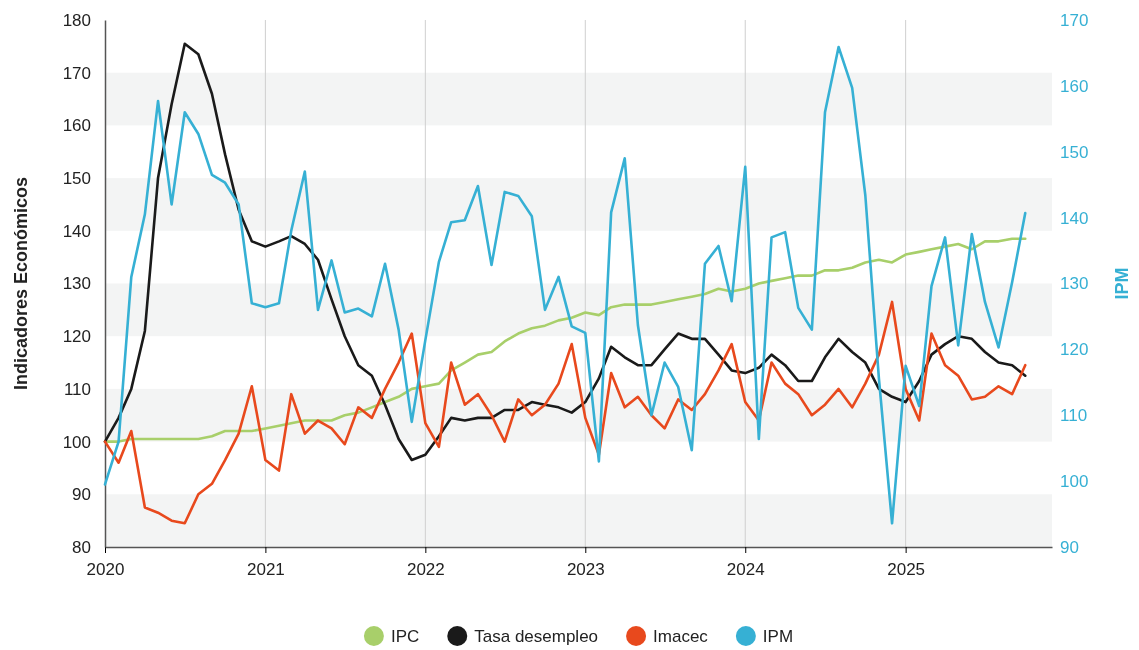 This screenshot has width=1139, height=650. Describe the element at coordinates (265, 569) in the screenshot. I see `x-tick-label: 2021` at that location.